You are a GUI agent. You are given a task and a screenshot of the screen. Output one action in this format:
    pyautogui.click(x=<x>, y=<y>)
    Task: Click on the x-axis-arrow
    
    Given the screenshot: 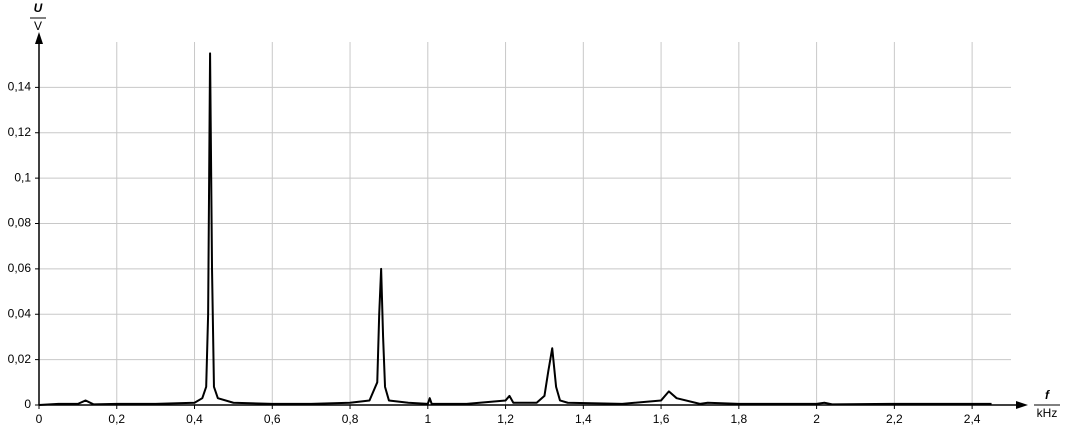 What is the action you would take?
    pyautogui.click(x=1022, y=405)
    